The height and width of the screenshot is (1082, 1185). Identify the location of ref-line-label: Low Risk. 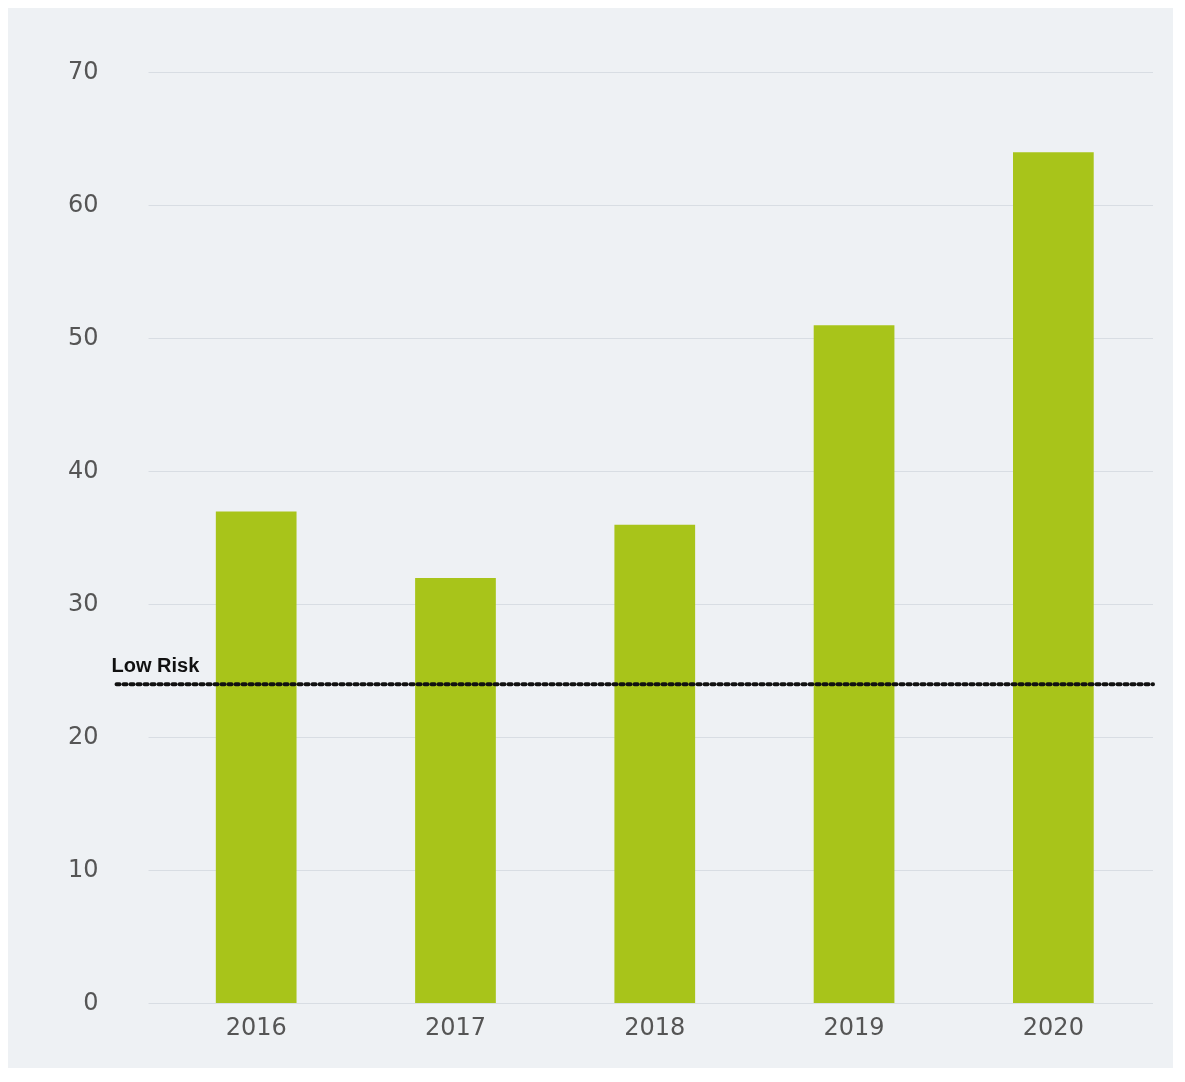
(156, 664).